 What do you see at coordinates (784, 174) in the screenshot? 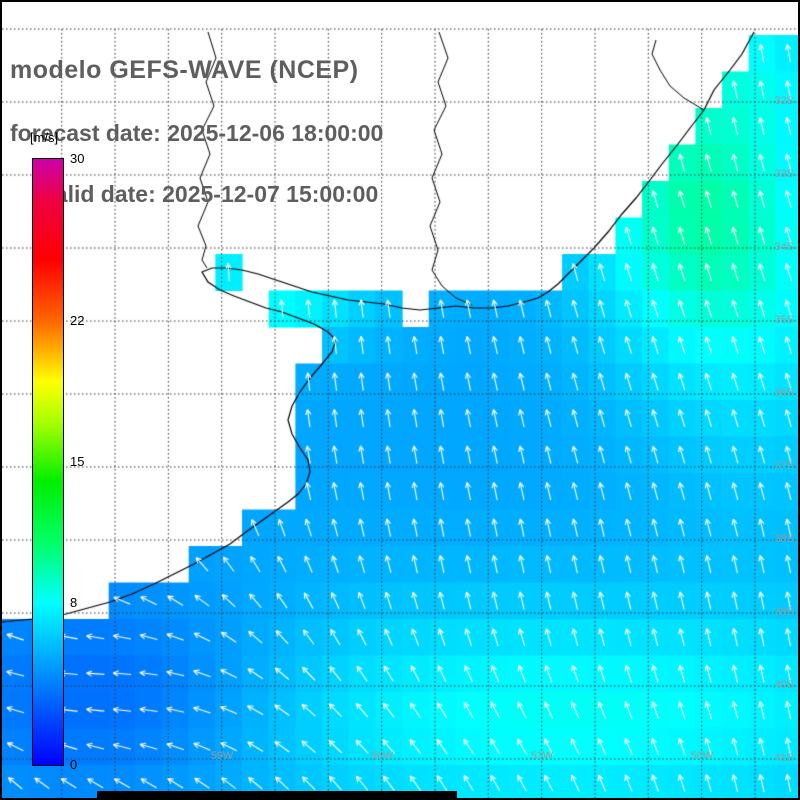
I see `lat-label-33S: 33S` at bounding box center [784, 174].